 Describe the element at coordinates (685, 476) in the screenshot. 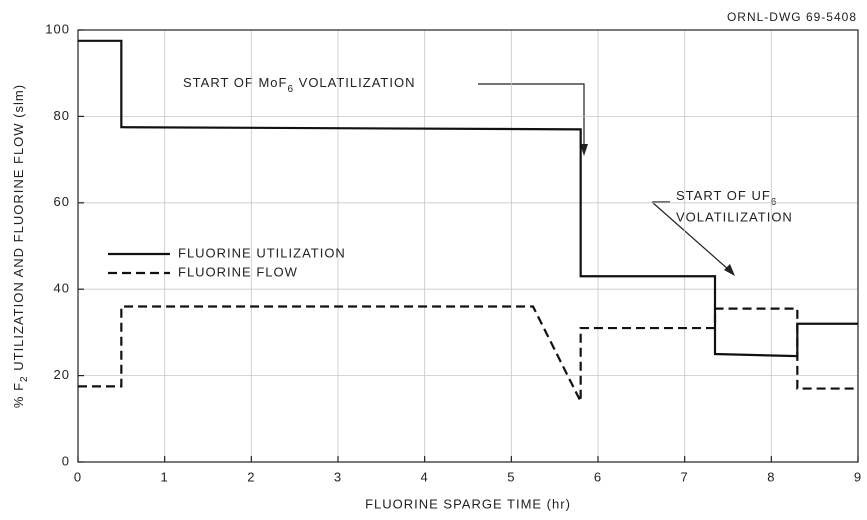

I see `x-tick-label: 7` at that location.